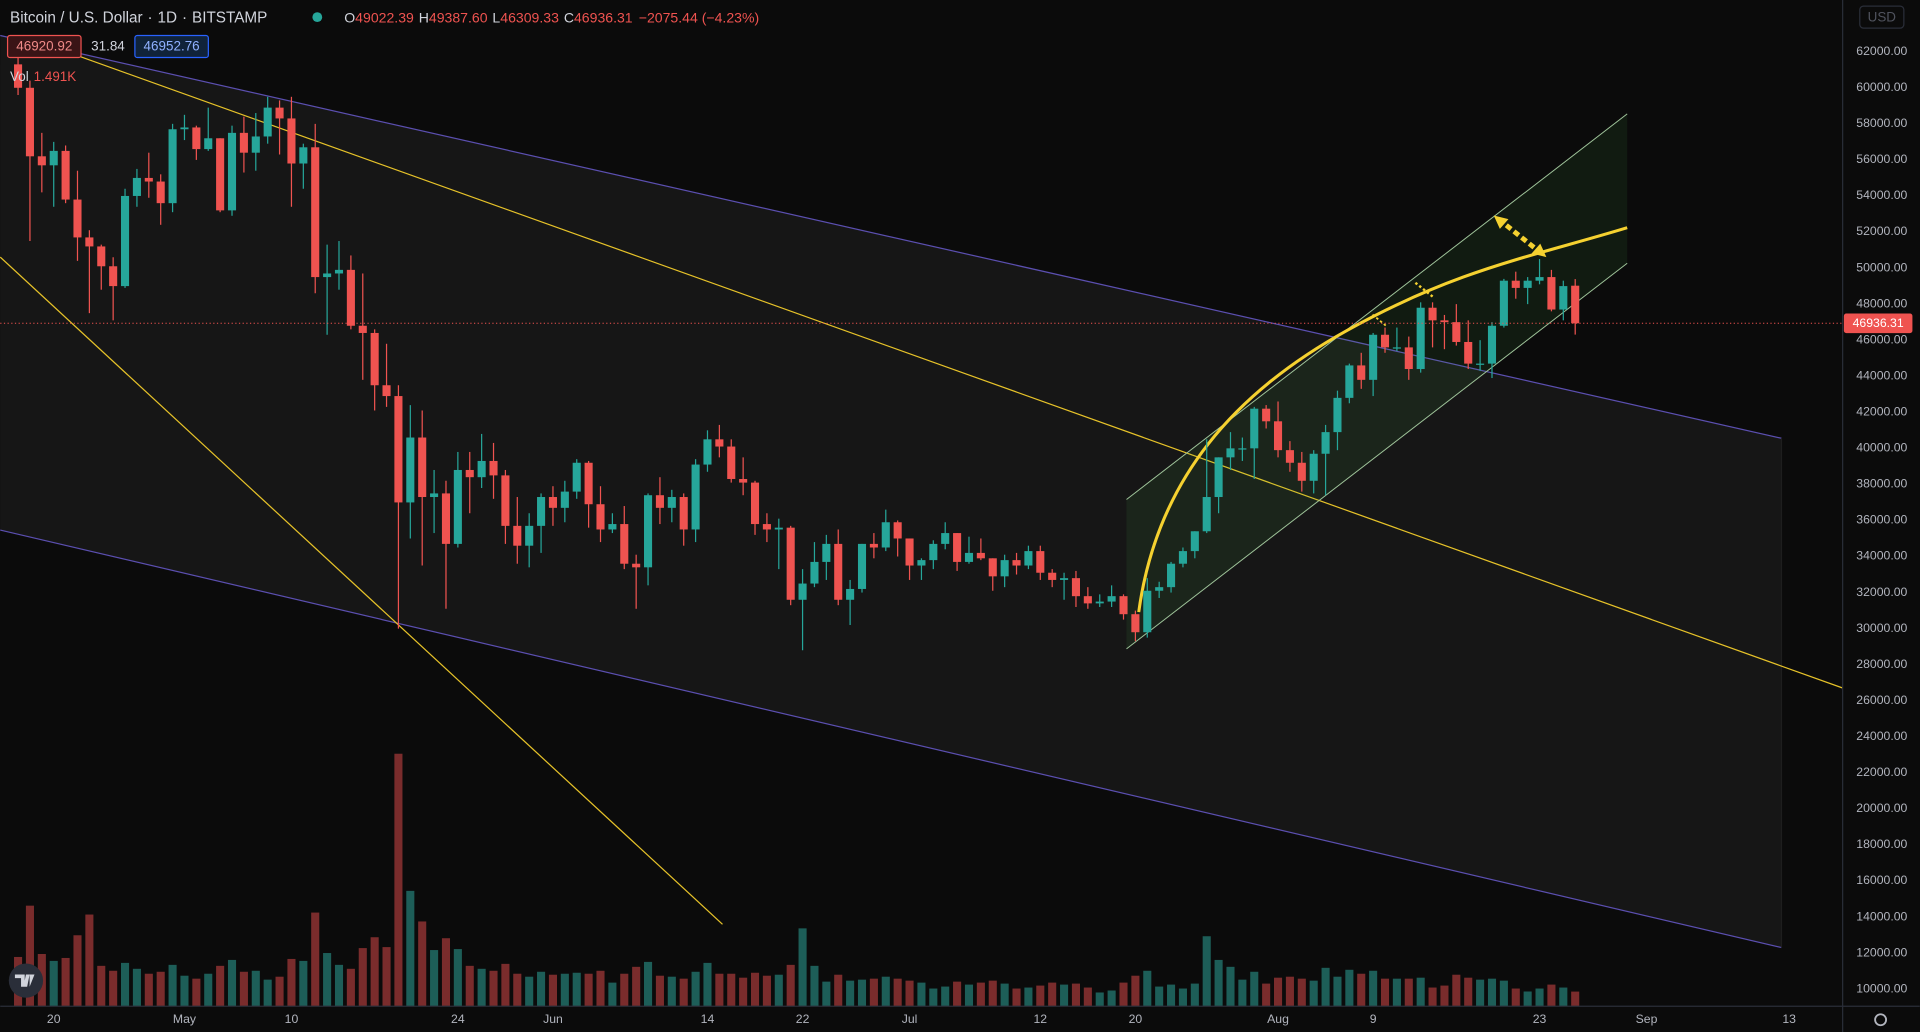 This screenshot has width=1920, height=1032. Describe the element at coordinates (1881, 988) in the screenshot. I see `y-tick-label: 10000.00` at that location.